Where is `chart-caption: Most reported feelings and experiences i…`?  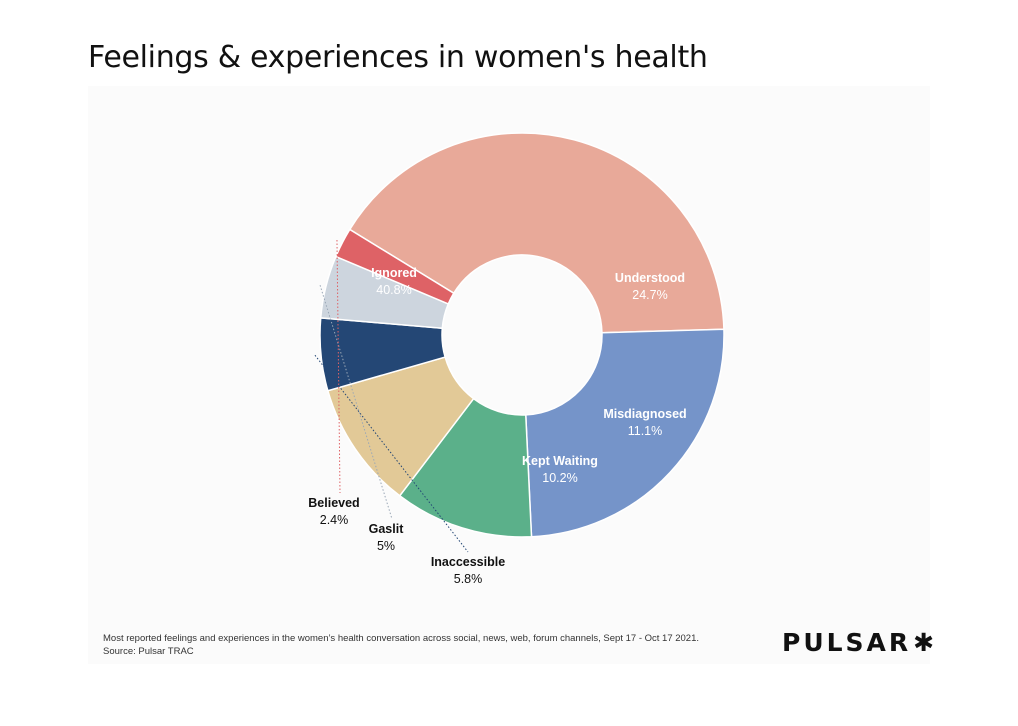 chart-caption: Most reported feelings and experiences i… is located at coordinates (401, 638).